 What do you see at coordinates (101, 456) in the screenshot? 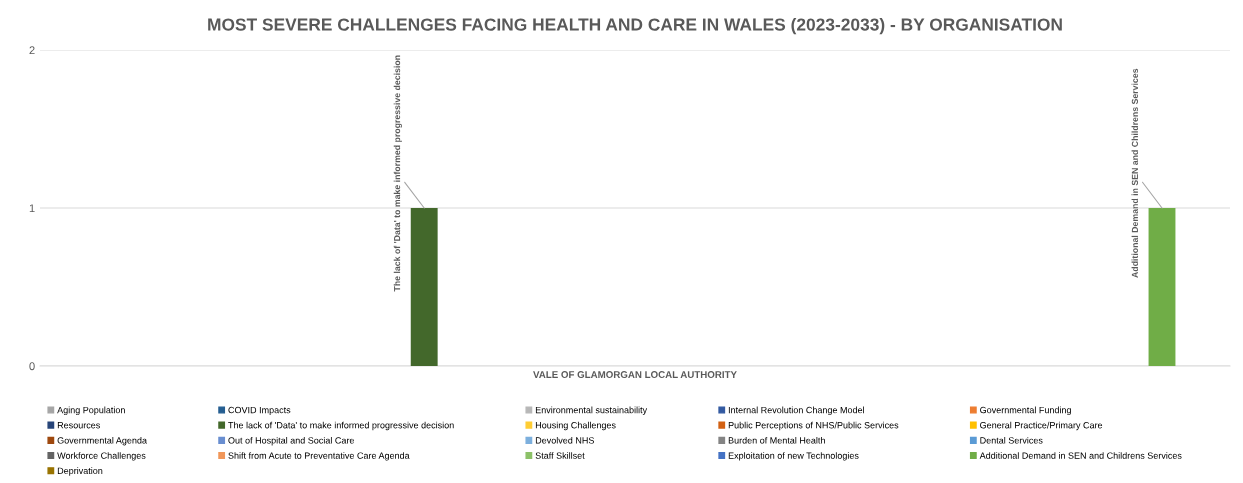
I see `legend-label: Workforce Challenges` at bounding box center [101, 456].